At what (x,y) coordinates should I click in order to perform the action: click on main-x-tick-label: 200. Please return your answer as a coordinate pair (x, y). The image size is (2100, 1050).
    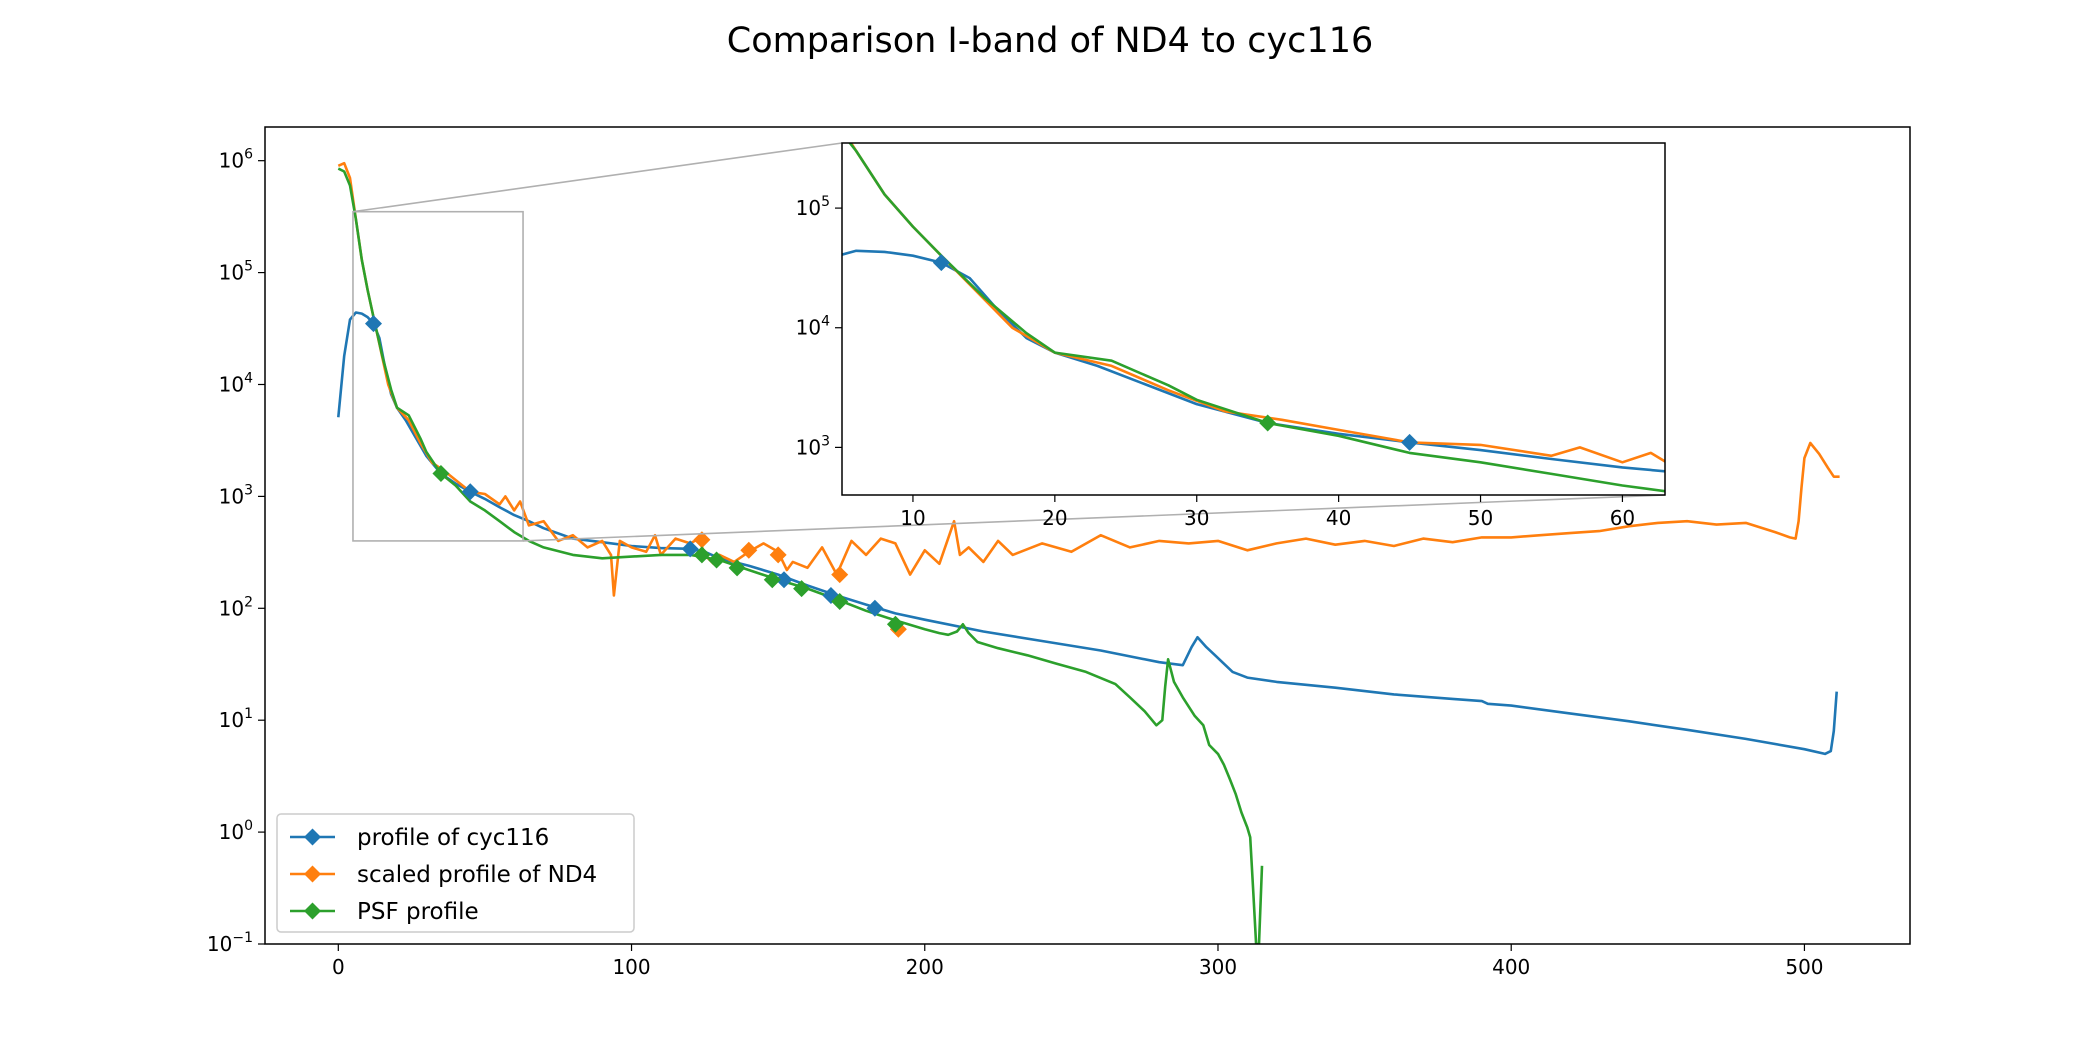
    Looking at the image, I should click on (925, 967).